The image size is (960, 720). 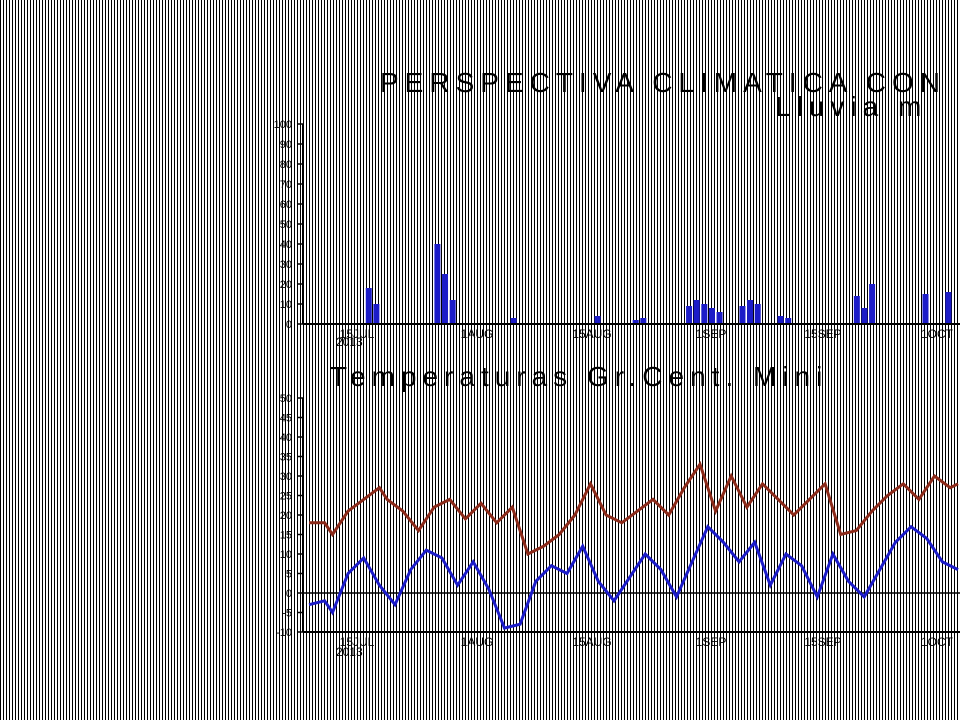 What do you see at coordinates (663, 82) in the screenshot?
I see `rain-chart-title: PERSPECTIVA CLIMATICA CON` at bounding box center [663, 82].